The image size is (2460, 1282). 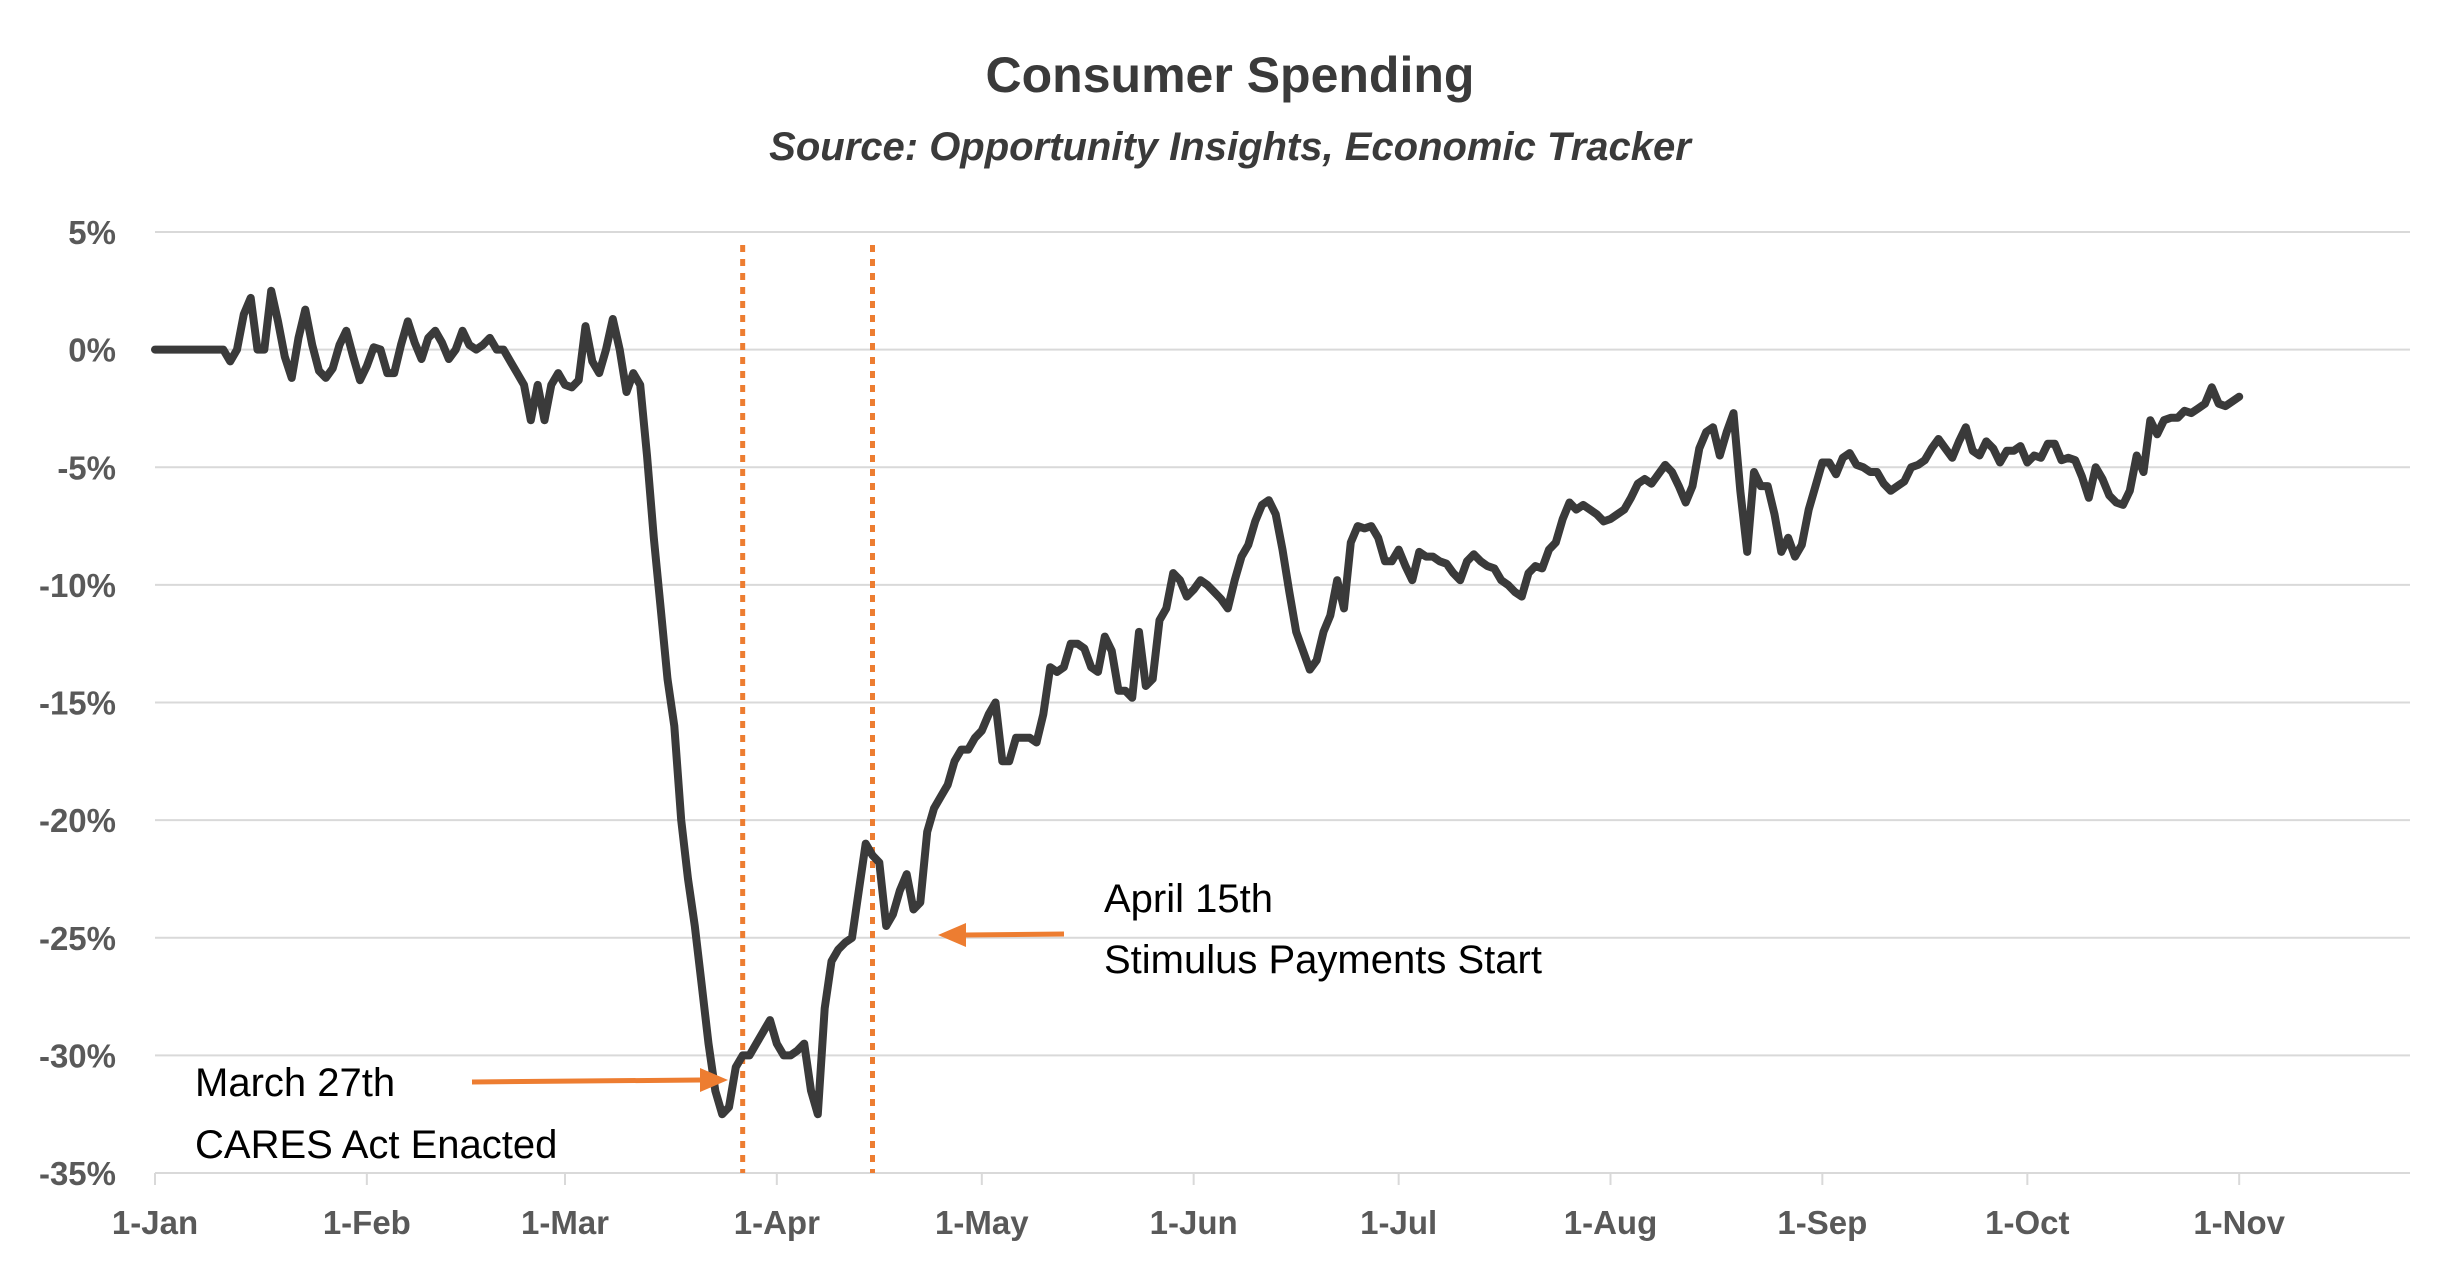 I want to click on x-tick-label: 1-Apr, so click(x=777, y=1222).